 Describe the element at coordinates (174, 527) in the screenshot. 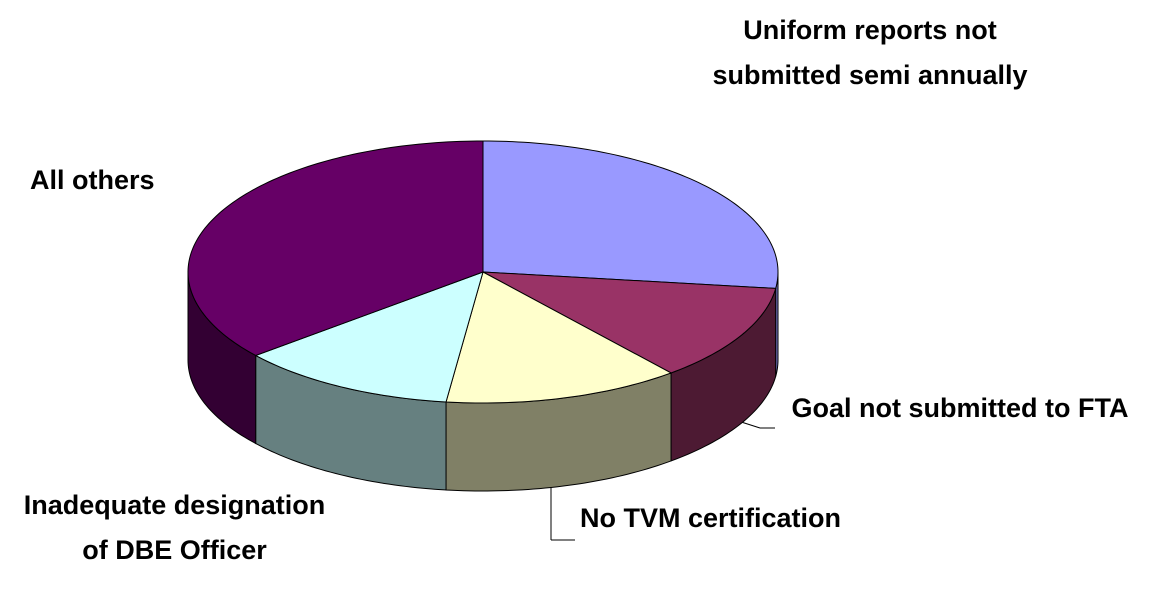

I see `slice-label: Inadequate designation of DBE Officer` at that location.